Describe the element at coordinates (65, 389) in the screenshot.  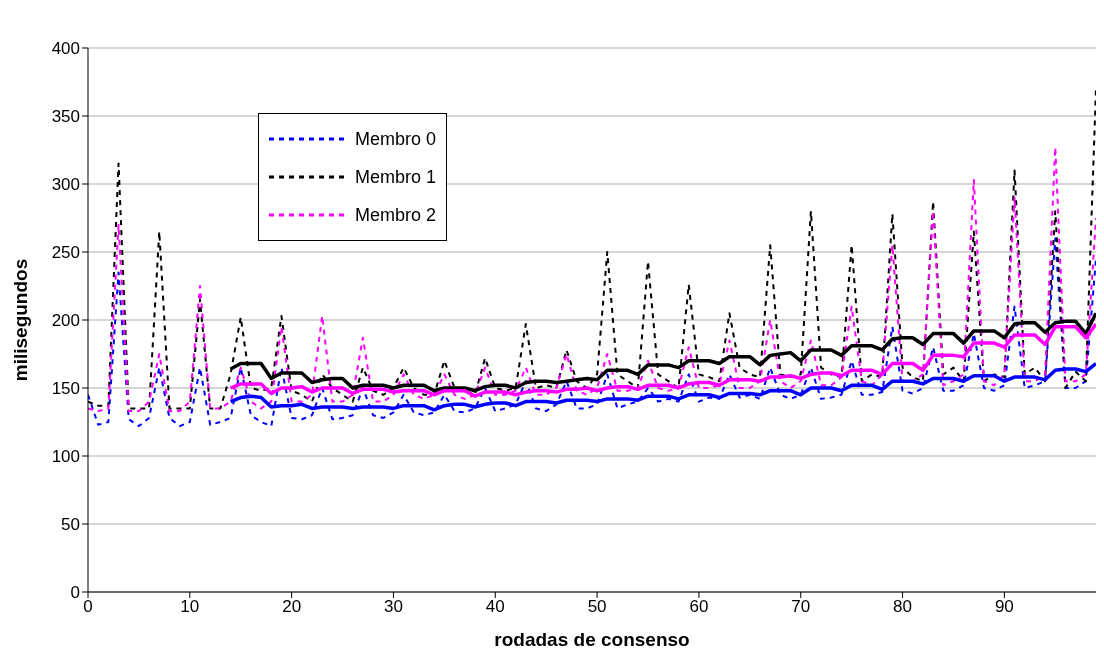
I see `y-tick-label: 150` at that location.